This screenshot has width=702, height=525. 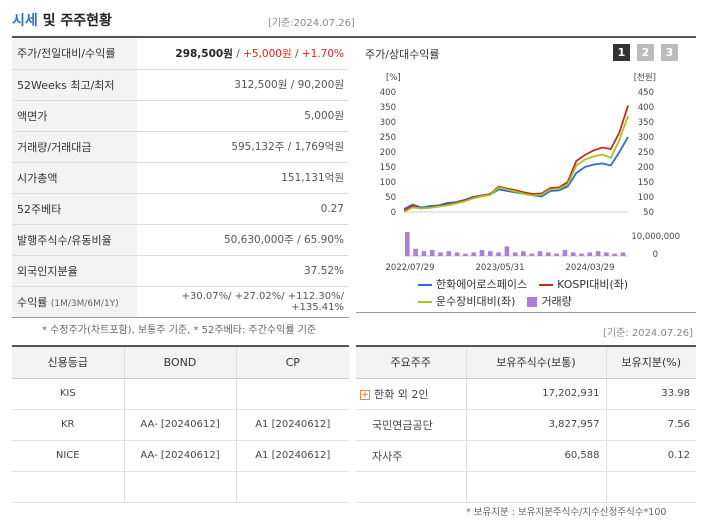 What do you see at coordinates (74, 240) in the screenshot?
I see `row-label: 발행주식수/유동비율` at bounding box center [74, 240].